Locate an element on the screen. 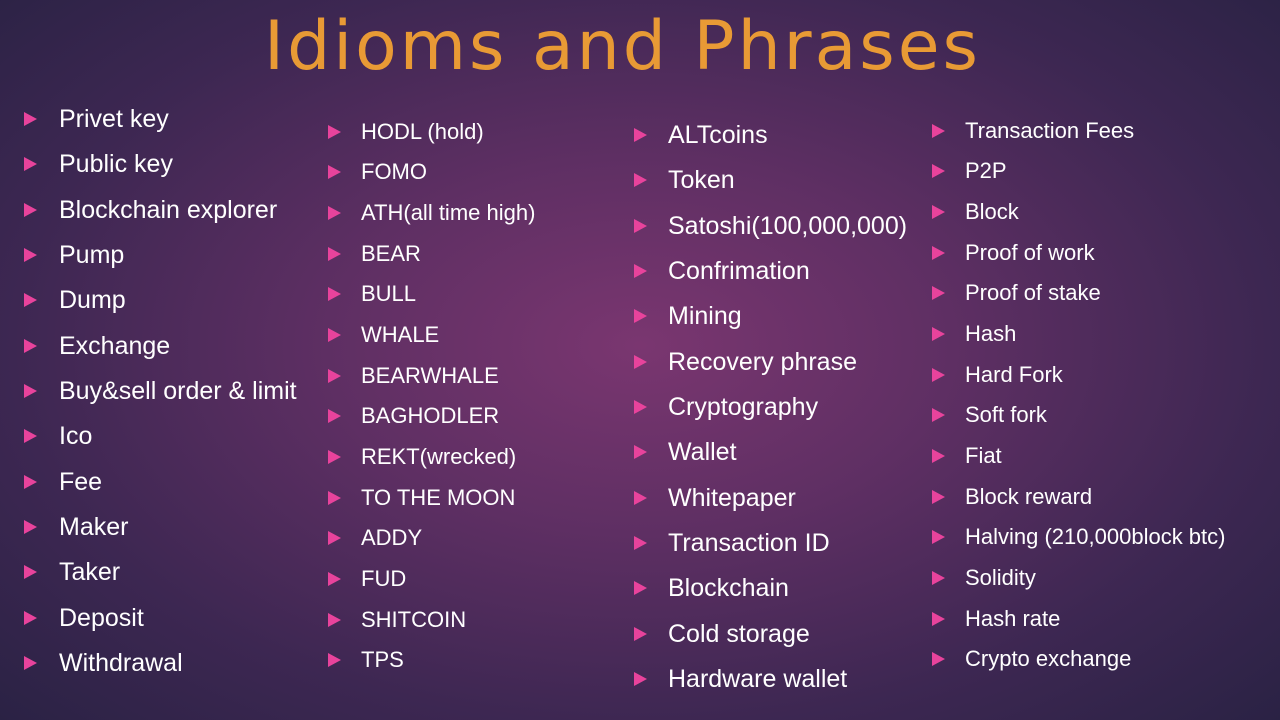 The width and height of the screenshot is (1280, 720). list-item: Hard Fork is located at coordinates (997, 375).